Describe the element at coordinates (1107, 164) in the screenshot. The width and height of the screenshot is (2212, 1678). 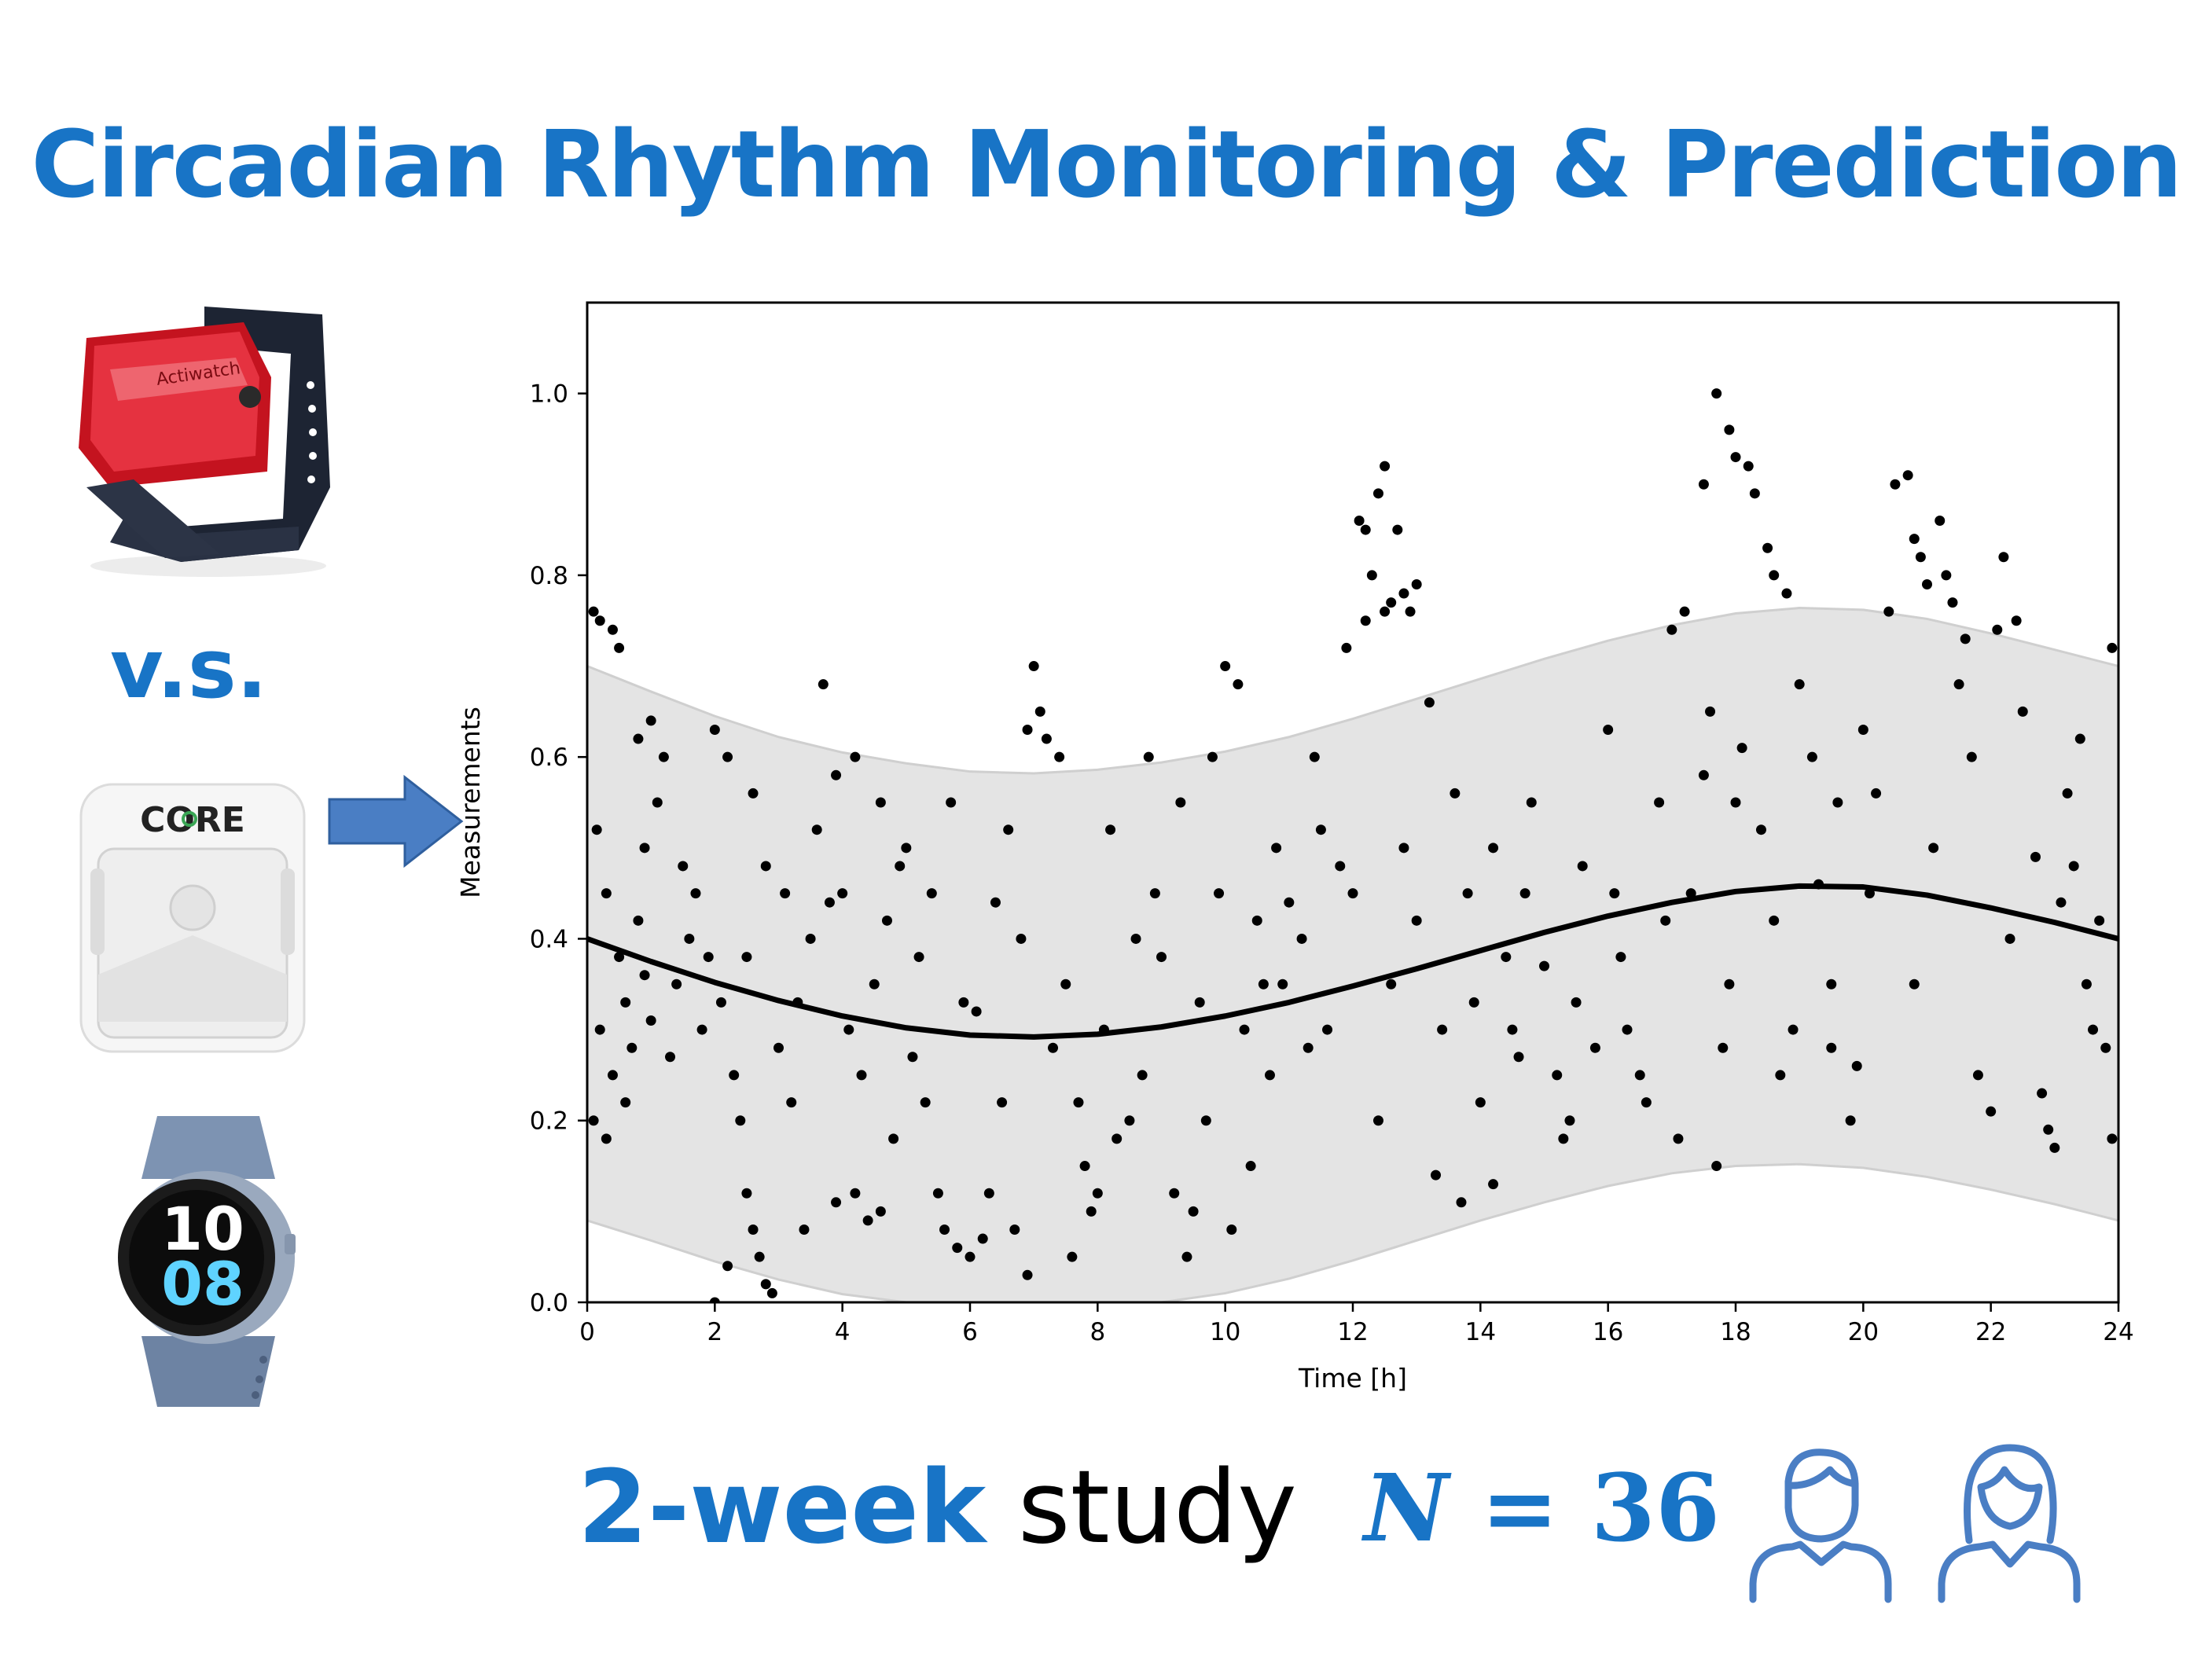
I see `page-title: Circadian Rhythm Monitoring & Prediction` at that location.